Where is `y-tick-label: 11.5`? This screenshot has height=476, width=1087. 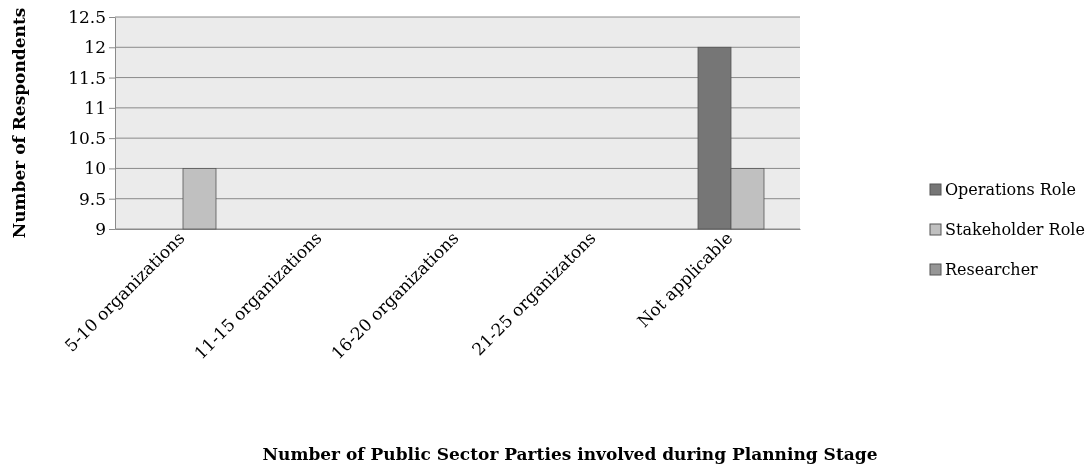 y-tick-label: 11.5 is located at coordinates (87, 77).